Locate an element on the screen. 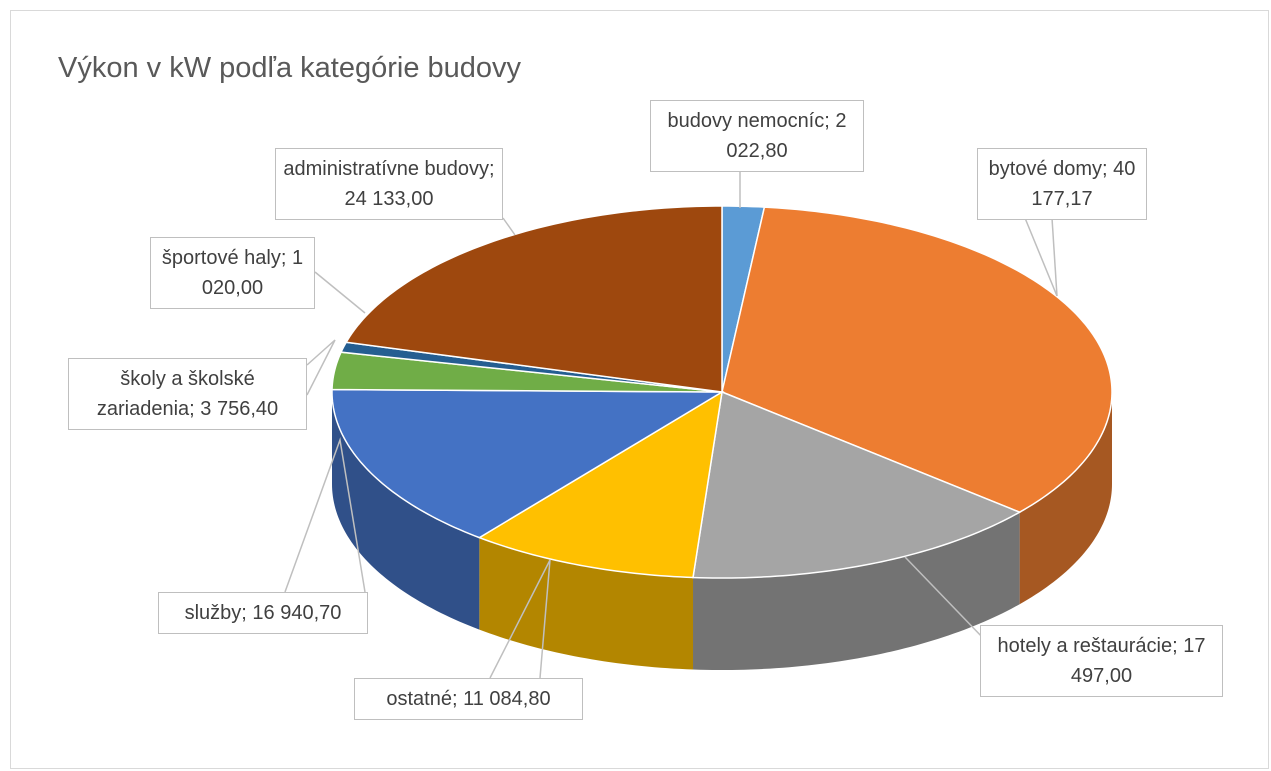 This screenshot has height=771, width=1271. data-label: služby; 16 940,70 is located at coordinates (263, 613).